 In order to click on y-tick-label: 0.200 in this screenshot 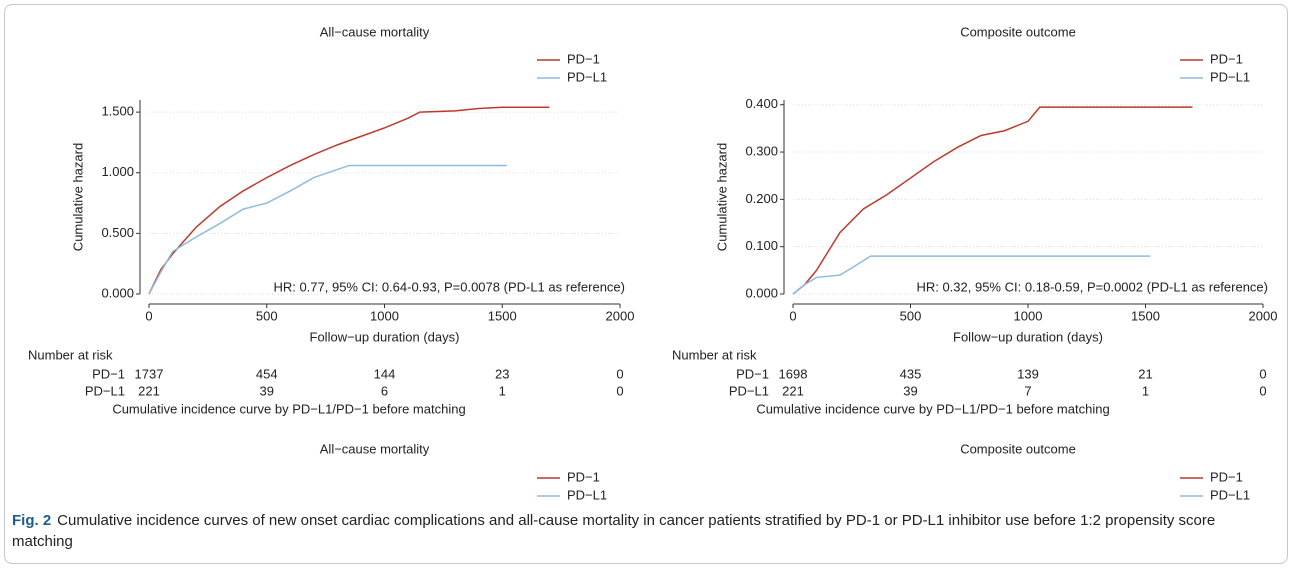, I will do `click(761, 198)`.